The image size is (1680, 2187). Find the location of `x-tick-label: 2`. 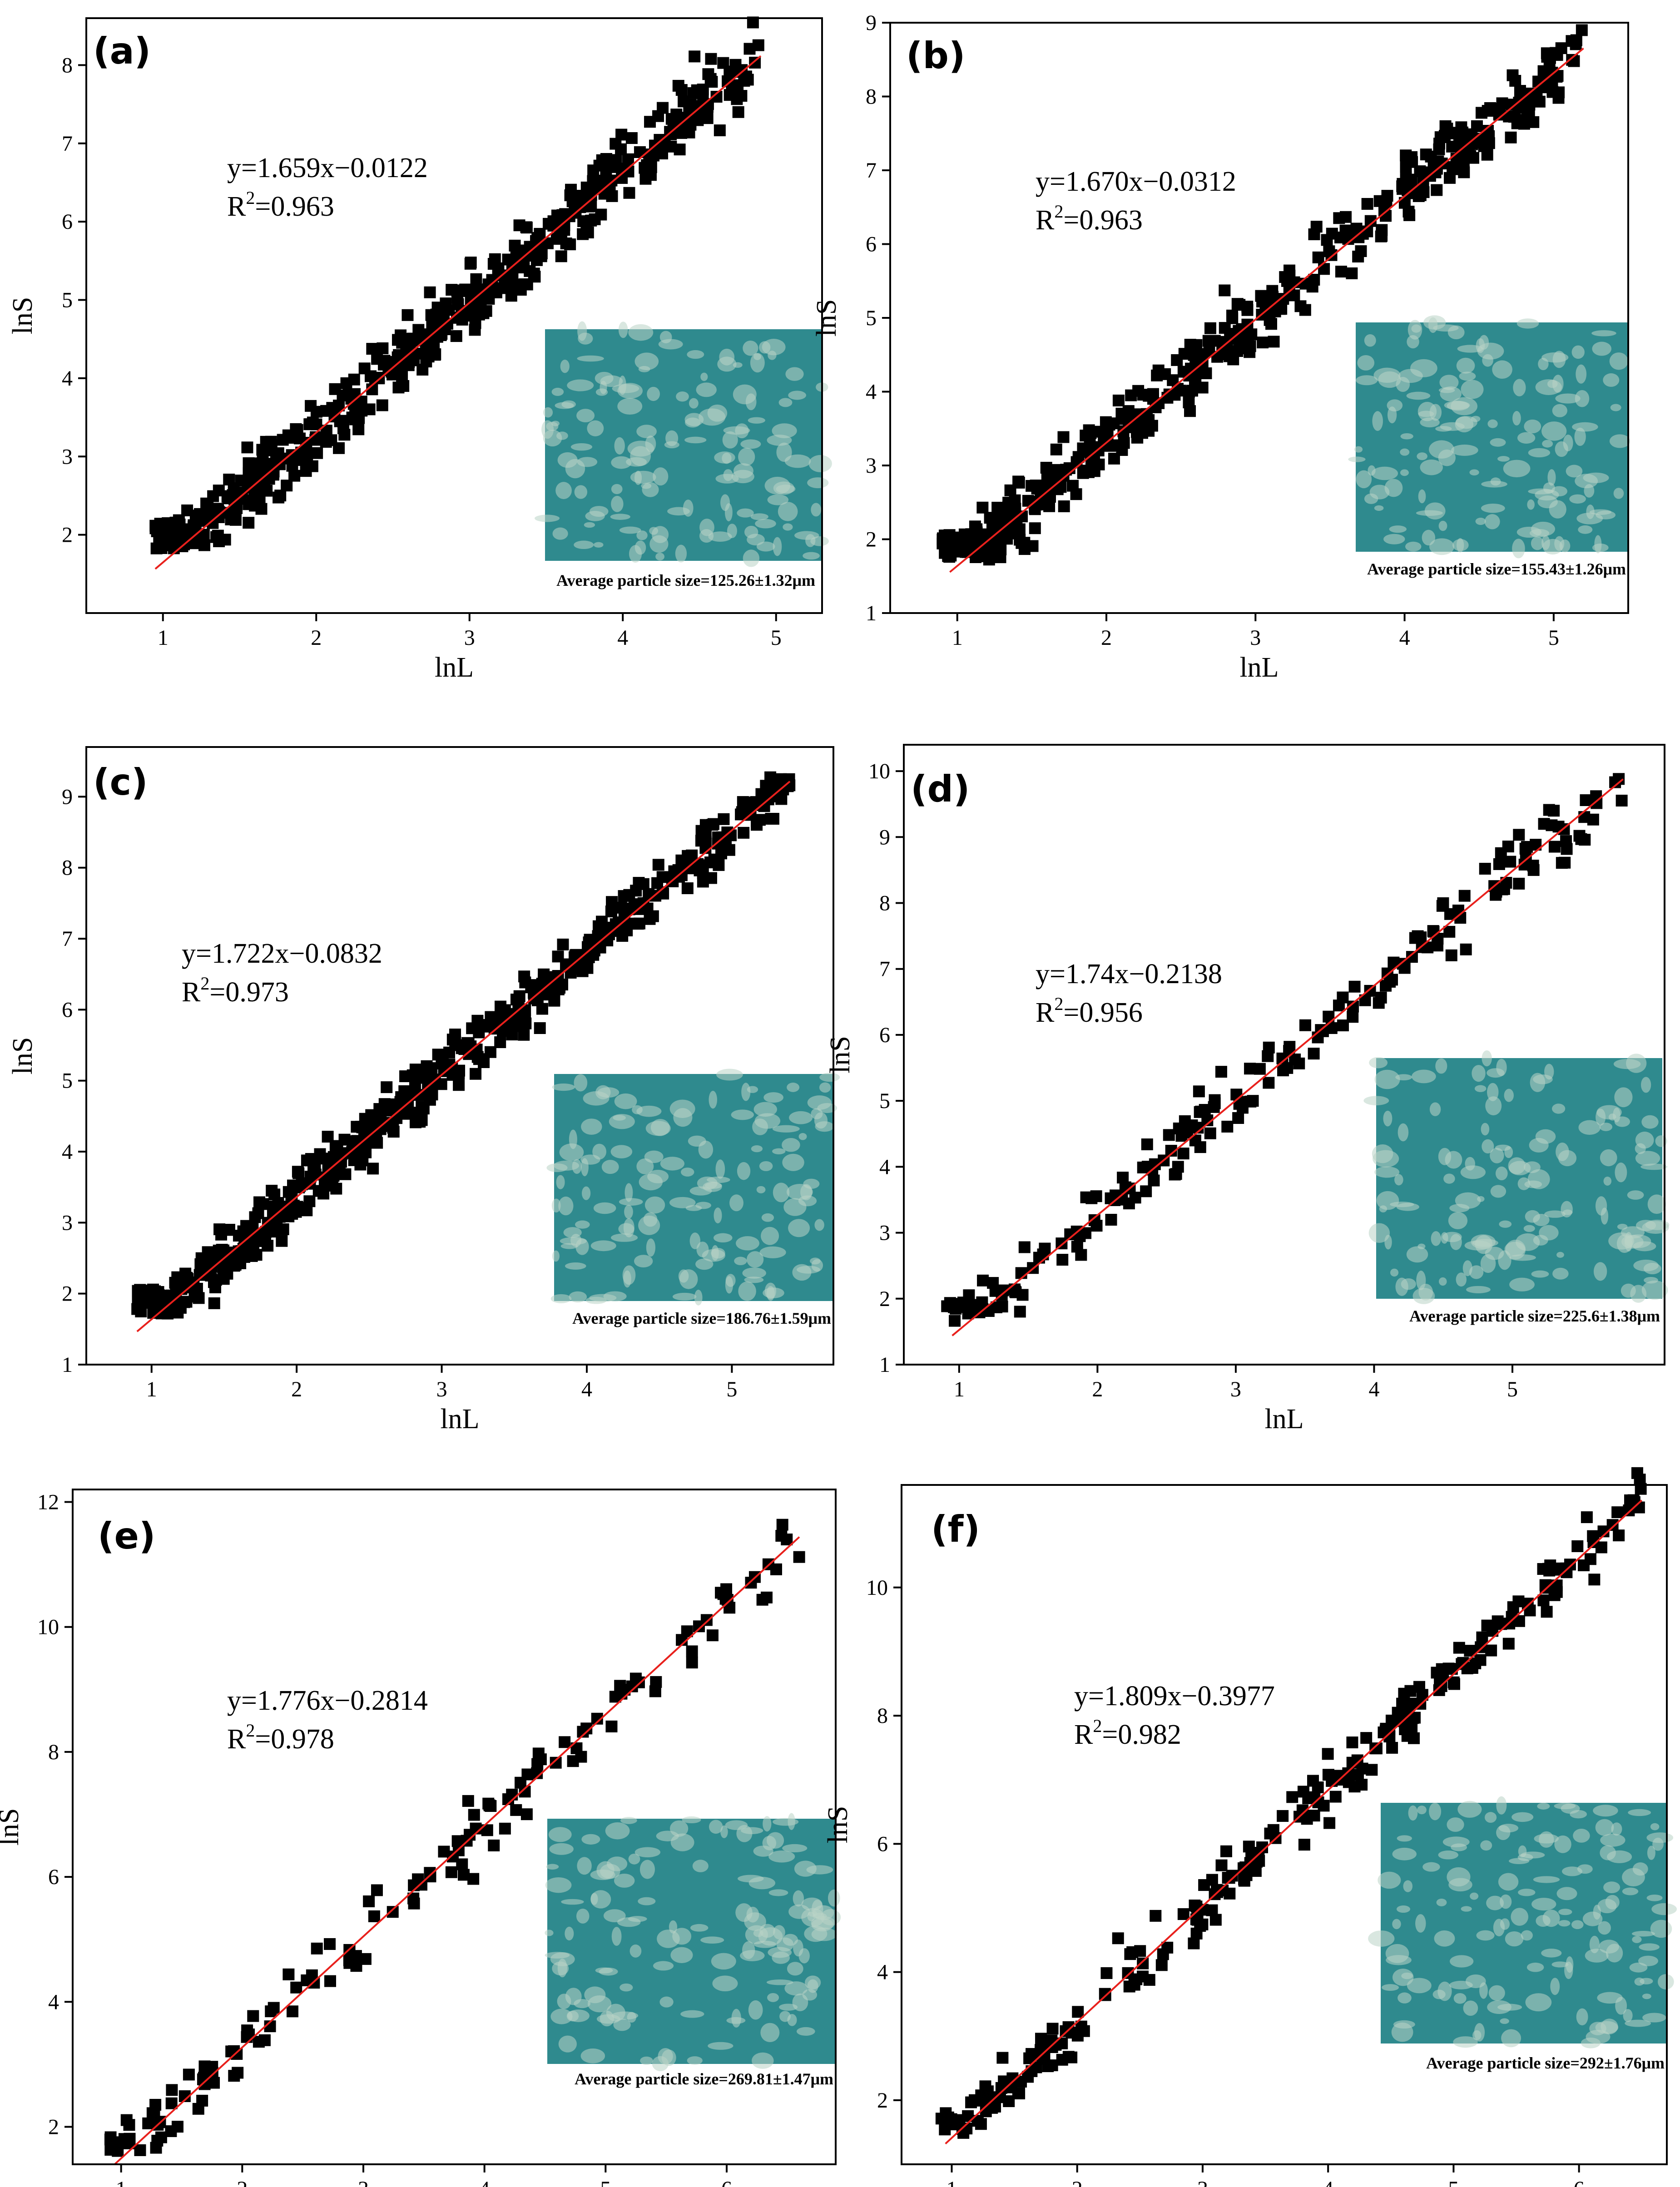

x-tick-label: 2 is located at coordinates (1106, 638).